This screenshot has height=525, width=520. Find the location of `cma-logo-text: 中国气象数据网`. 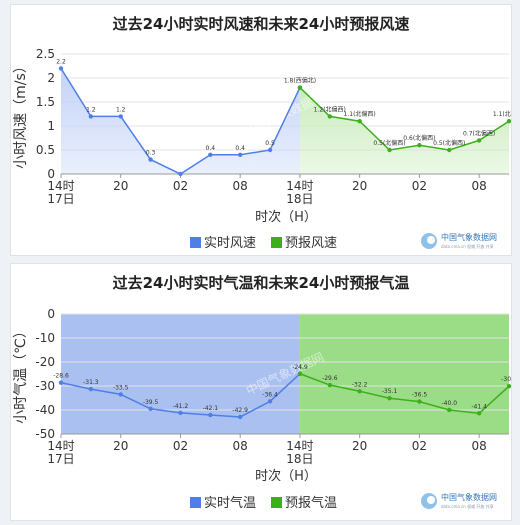

cma-logo-text: 中国气象数据网 is located at coordinates (469, 497).